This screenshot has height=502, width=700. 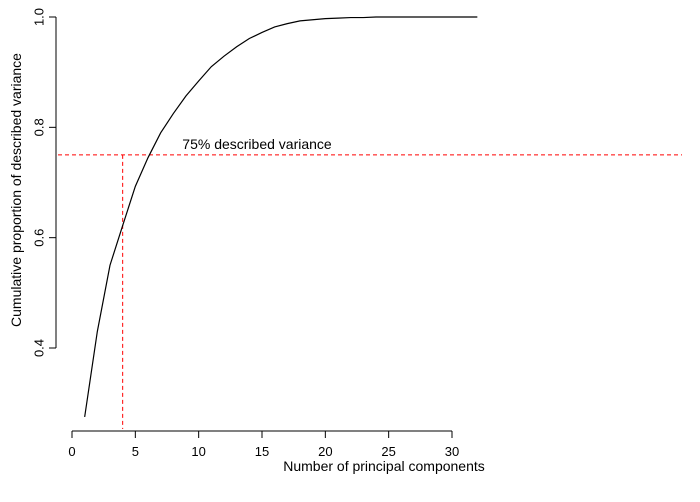 I want to click on x-tick-label: 25, so click(x=388, y=451).